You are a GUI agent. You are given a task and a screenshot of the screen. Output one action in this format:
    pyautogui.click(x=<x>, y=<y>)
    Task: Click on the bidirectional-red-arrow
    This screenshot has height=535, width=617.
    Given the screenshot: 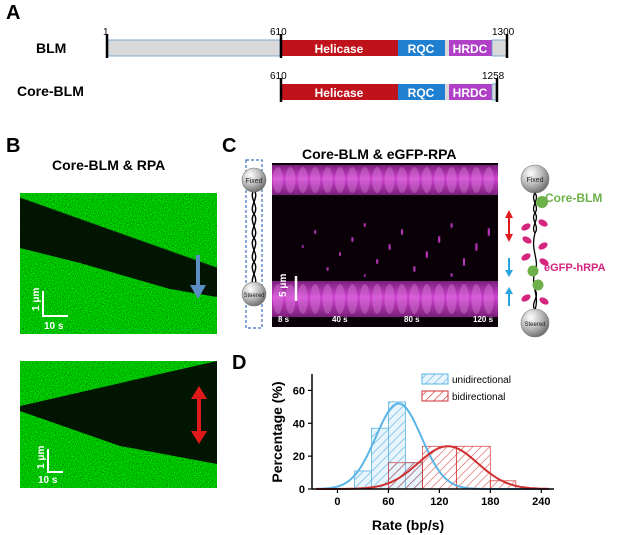 What is the action you would take?
    pyautogui.click(x=509, y=226)
    